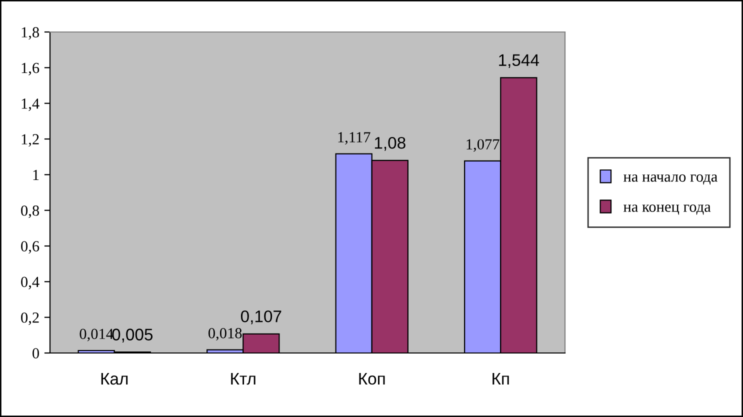 Image resolution: width=743 pixels, height=417 pixels. What do you see at coordinates (483, 145) in the screenshot?
I see `data-label: 1,077` at bounding box center [483, 145].